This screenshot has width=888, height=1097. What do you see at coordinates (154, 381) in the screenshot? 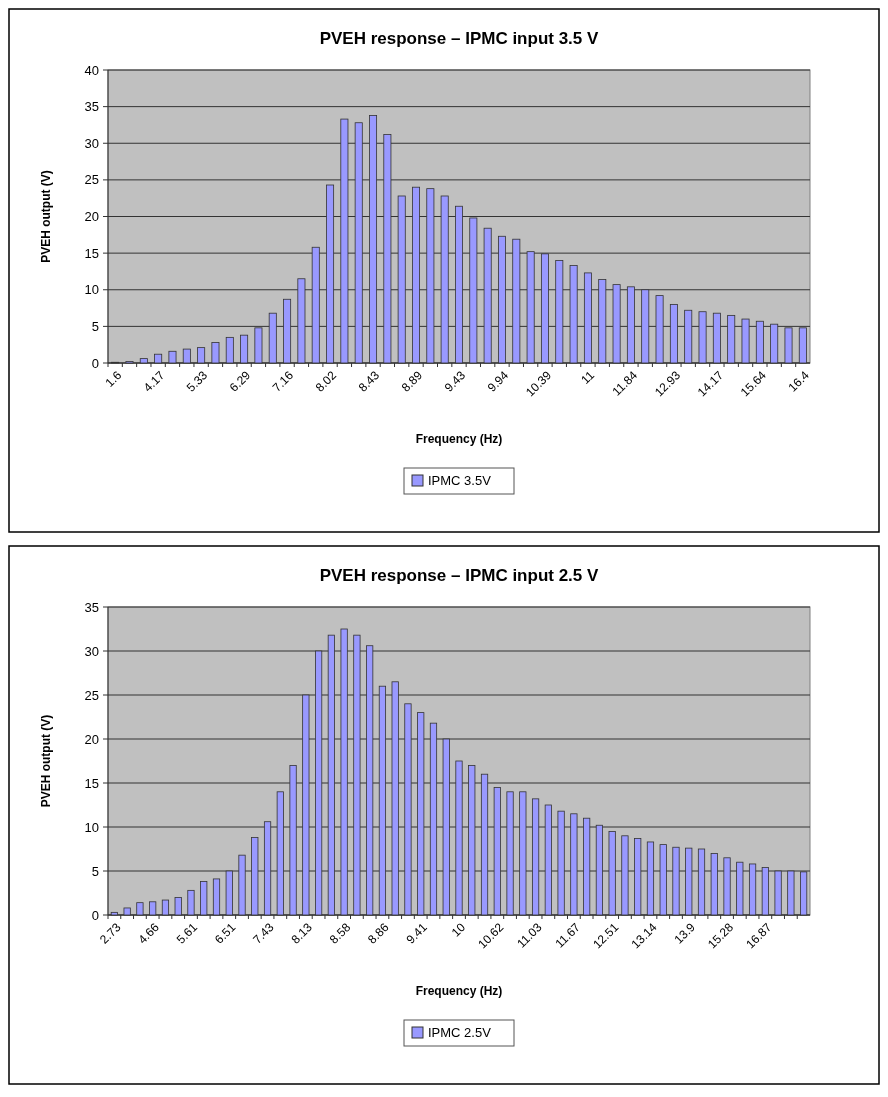
I see `x-tick-label: 4.17` at bounding box center [154, 381].